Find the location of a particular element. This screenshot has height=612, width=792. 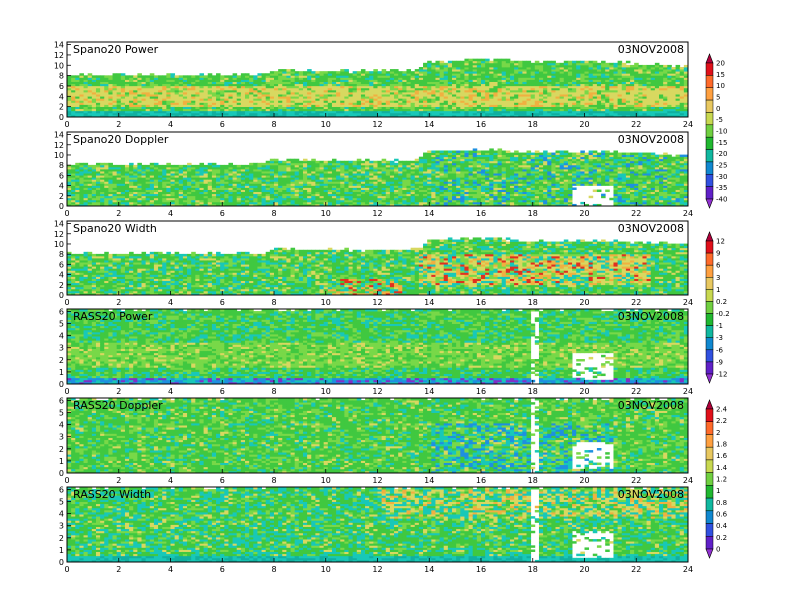

x-tick-label: 2 is located at coordinates (118, 124).